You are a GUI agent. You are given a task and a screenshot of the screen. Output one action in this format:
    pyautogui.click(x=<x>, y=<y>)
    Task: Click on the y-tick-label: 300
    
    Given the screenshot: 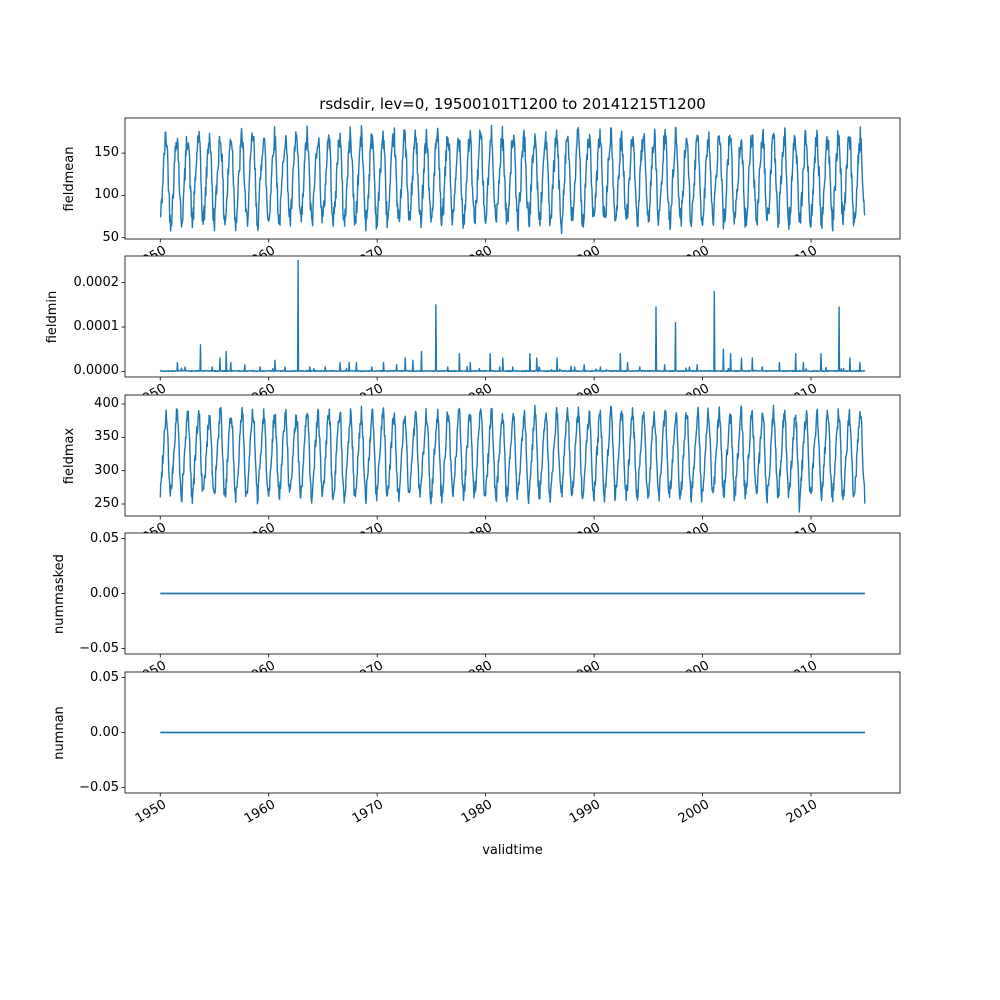 What is the action you would take?
    pyautogui.click(x=106, y=470)
    